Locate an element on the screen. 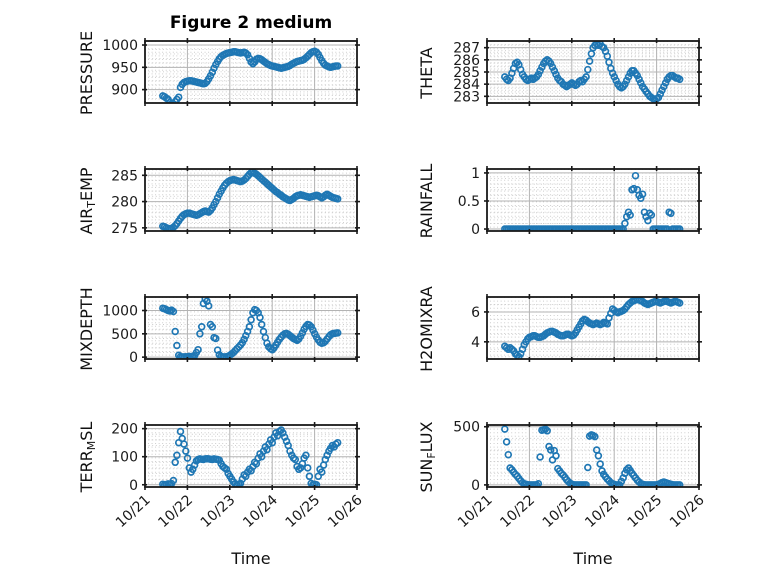 This screenshot has height=583, width=778. subplot-terr-msl: 0 100 200 10/21 10/22 10/23 10/24 10/25 10/26 is located at coordinates (238, 476).